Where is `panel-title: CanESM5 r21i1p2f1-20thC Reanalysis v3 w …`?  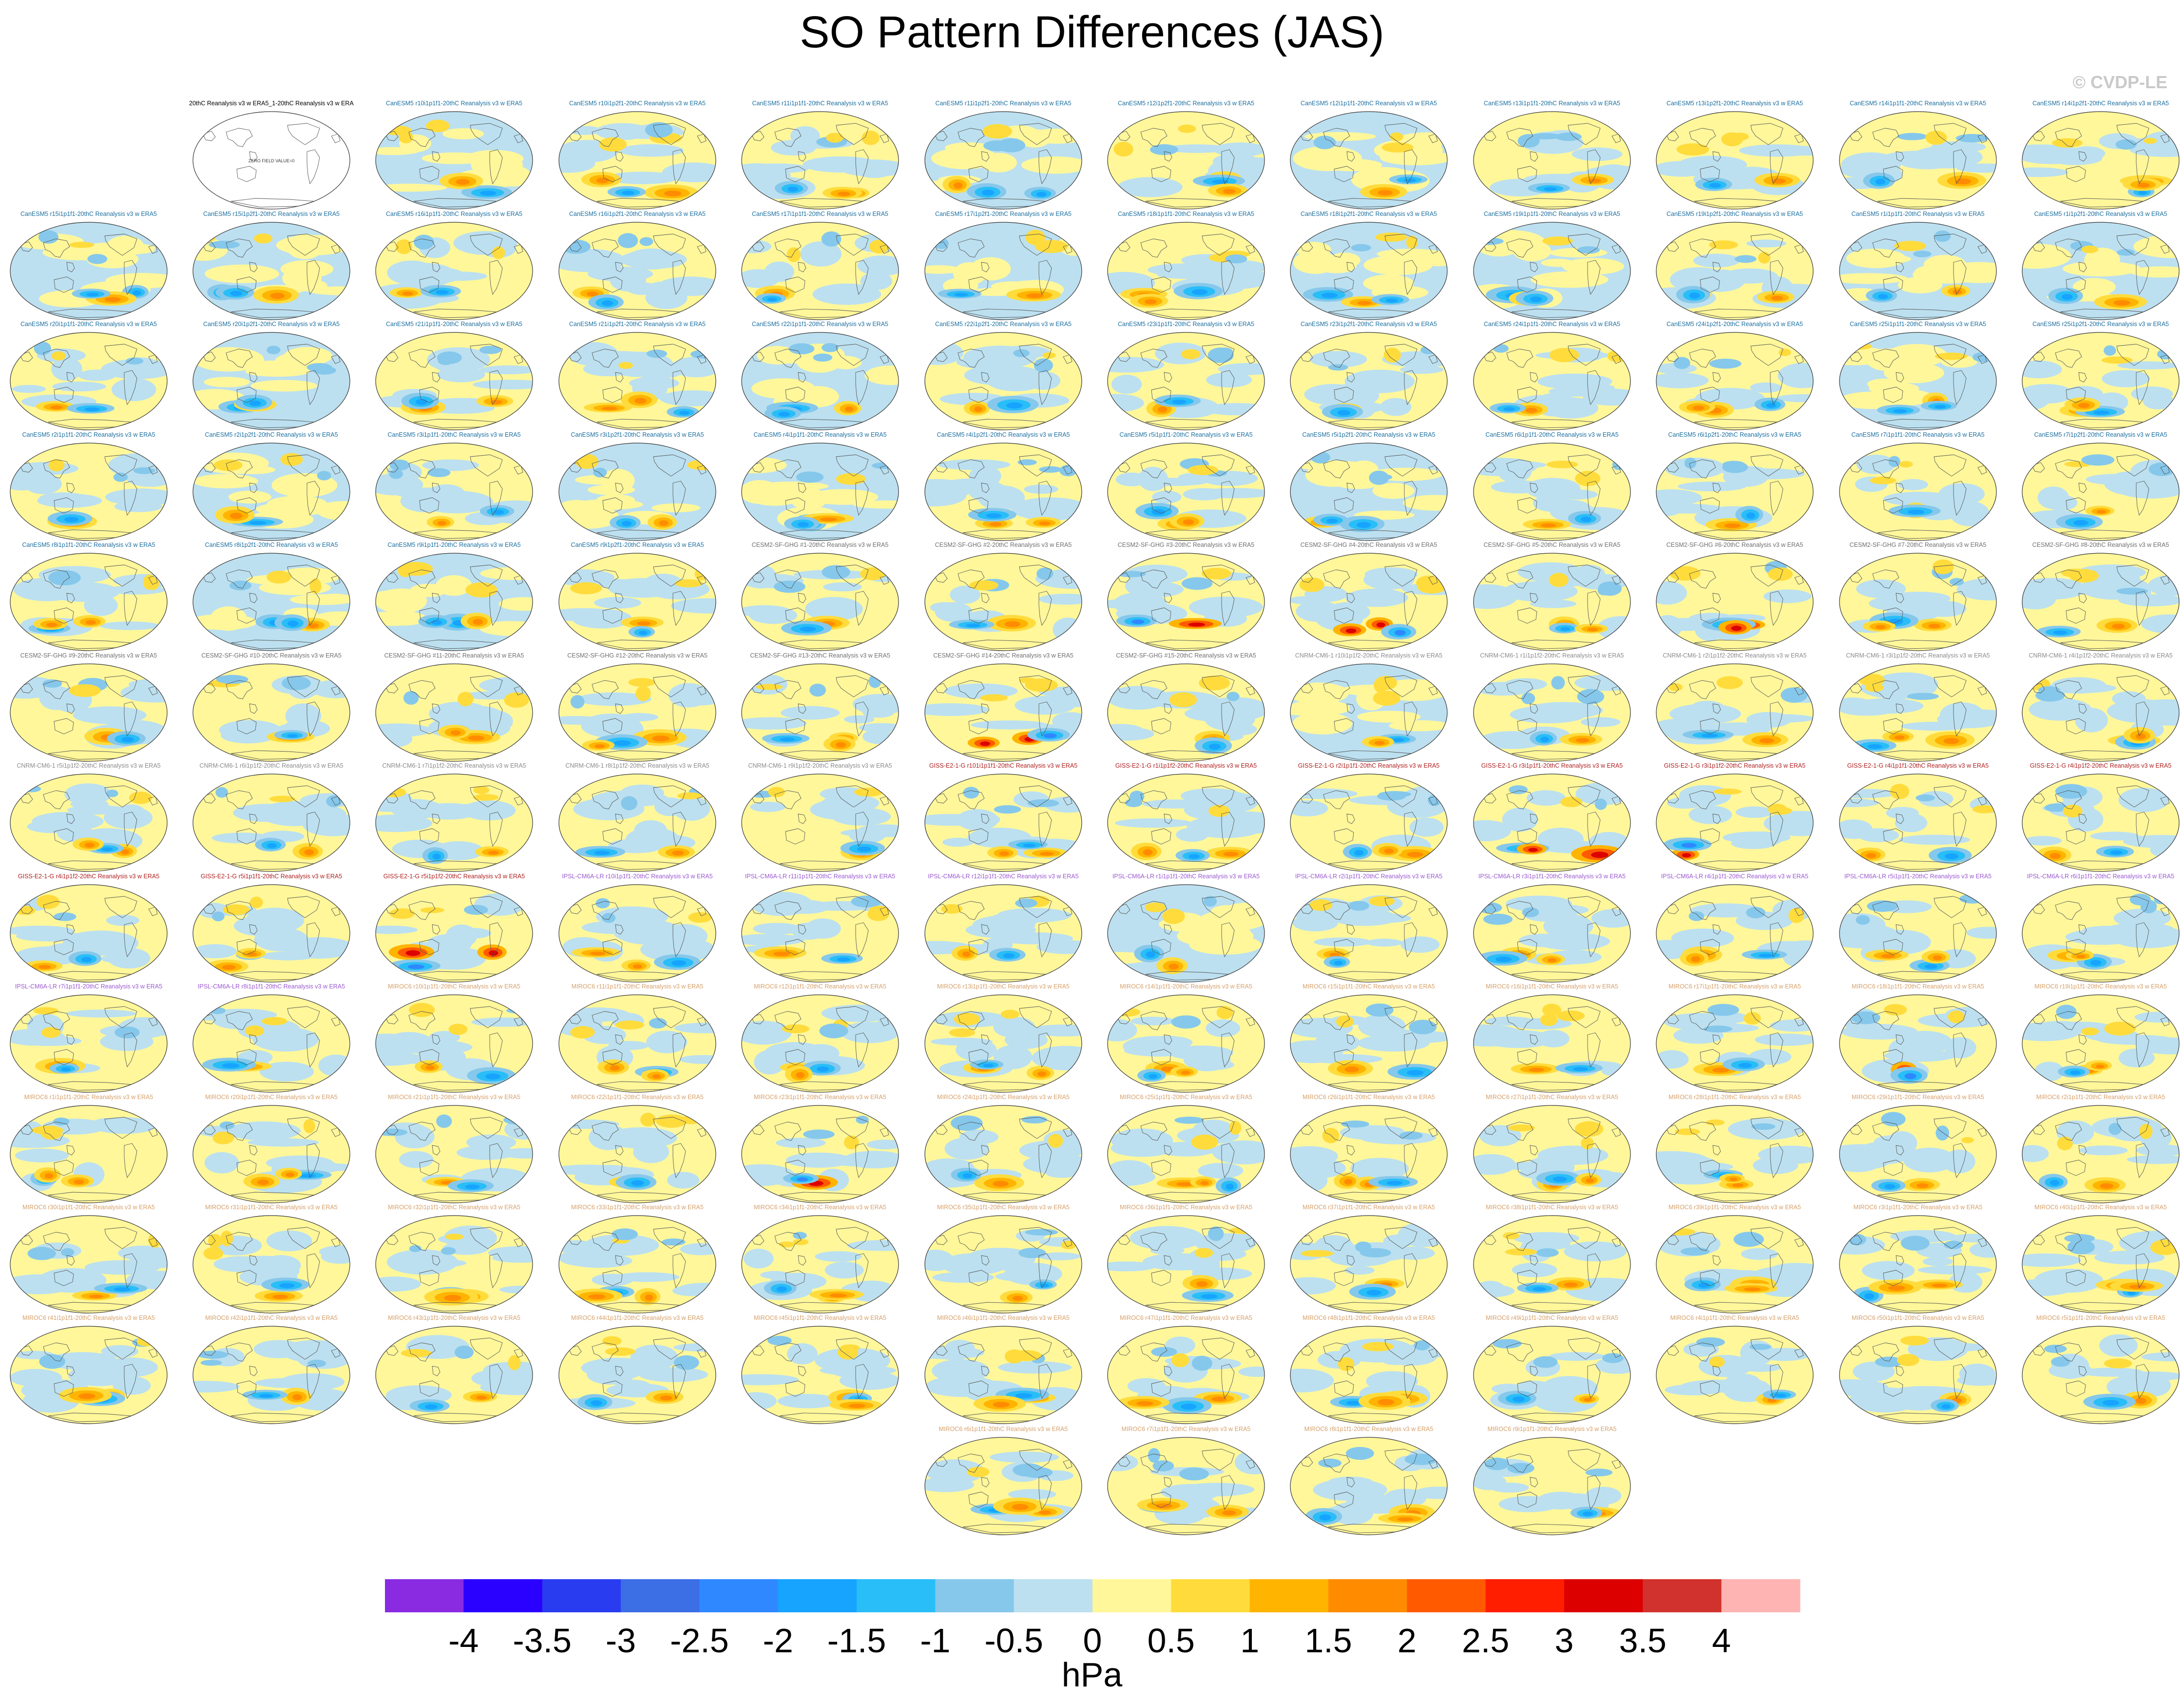
panel-title: CanESM5 r21i1p2f1-20thC Reanalysis v3 w … is located at coordinates (637, 324).